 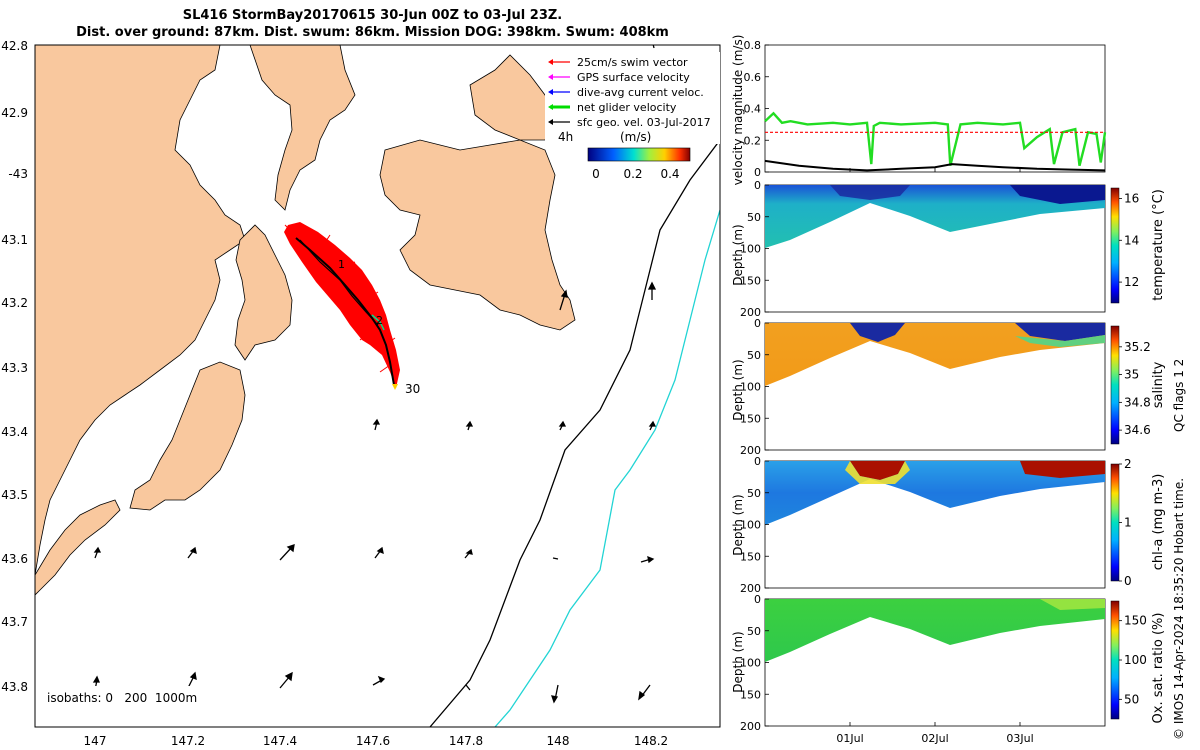 I want to click on lat-tick: 42.8, so click(x=14, y=46).